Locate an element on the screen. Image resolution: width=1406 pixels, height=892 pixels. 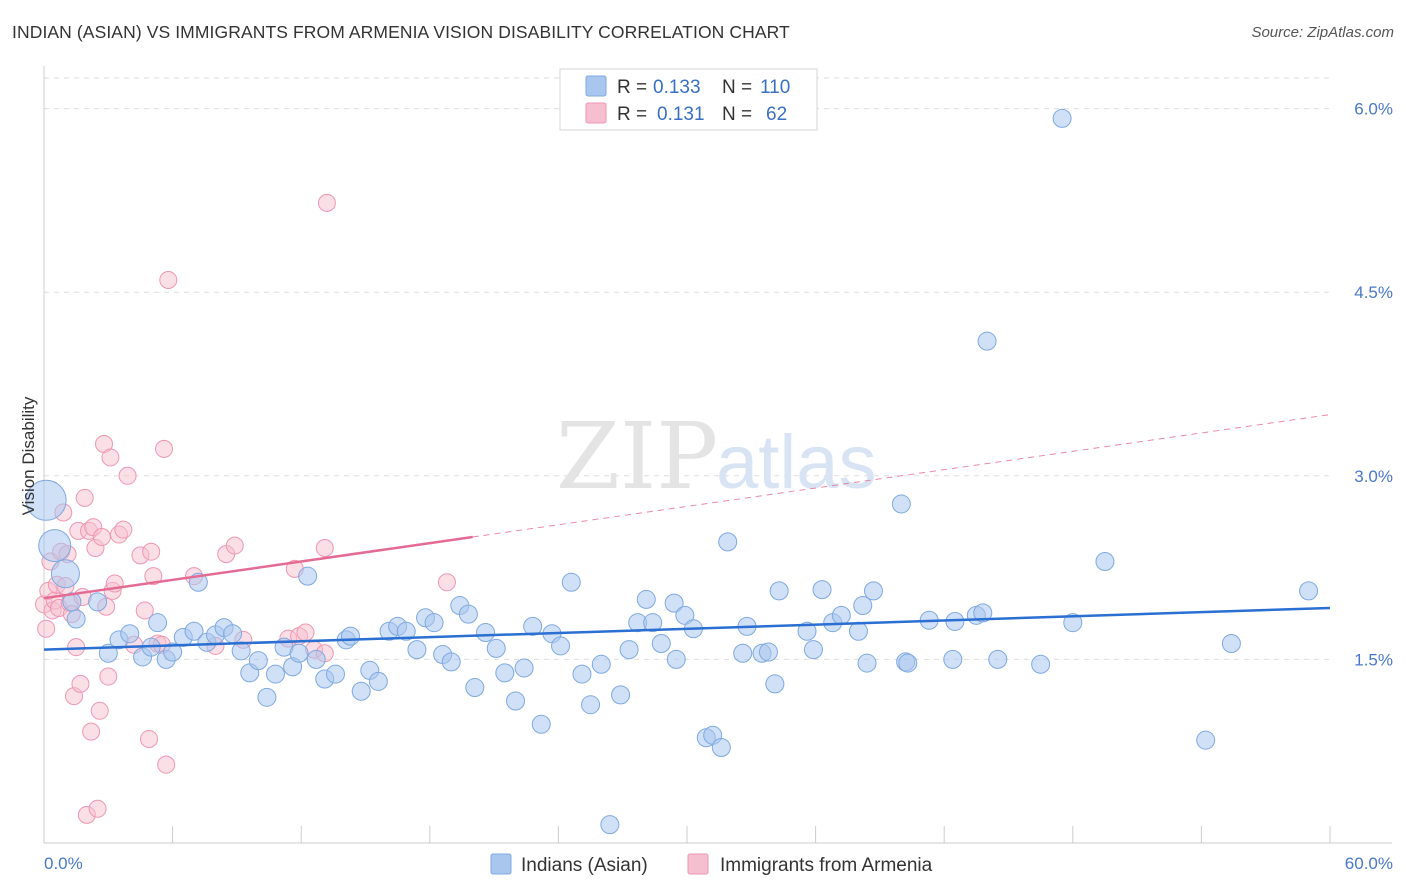
legend-n-label-2: N = is located at coordinates (737, 114).